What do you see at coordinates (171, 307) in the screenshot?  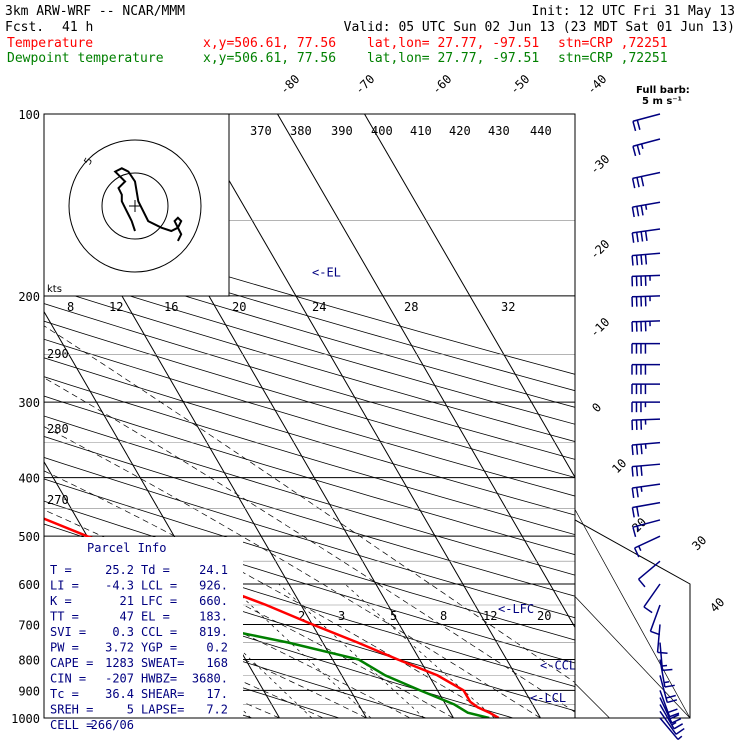 I see `mixing-ratio-label: 16` at bounding box center [171, 307].